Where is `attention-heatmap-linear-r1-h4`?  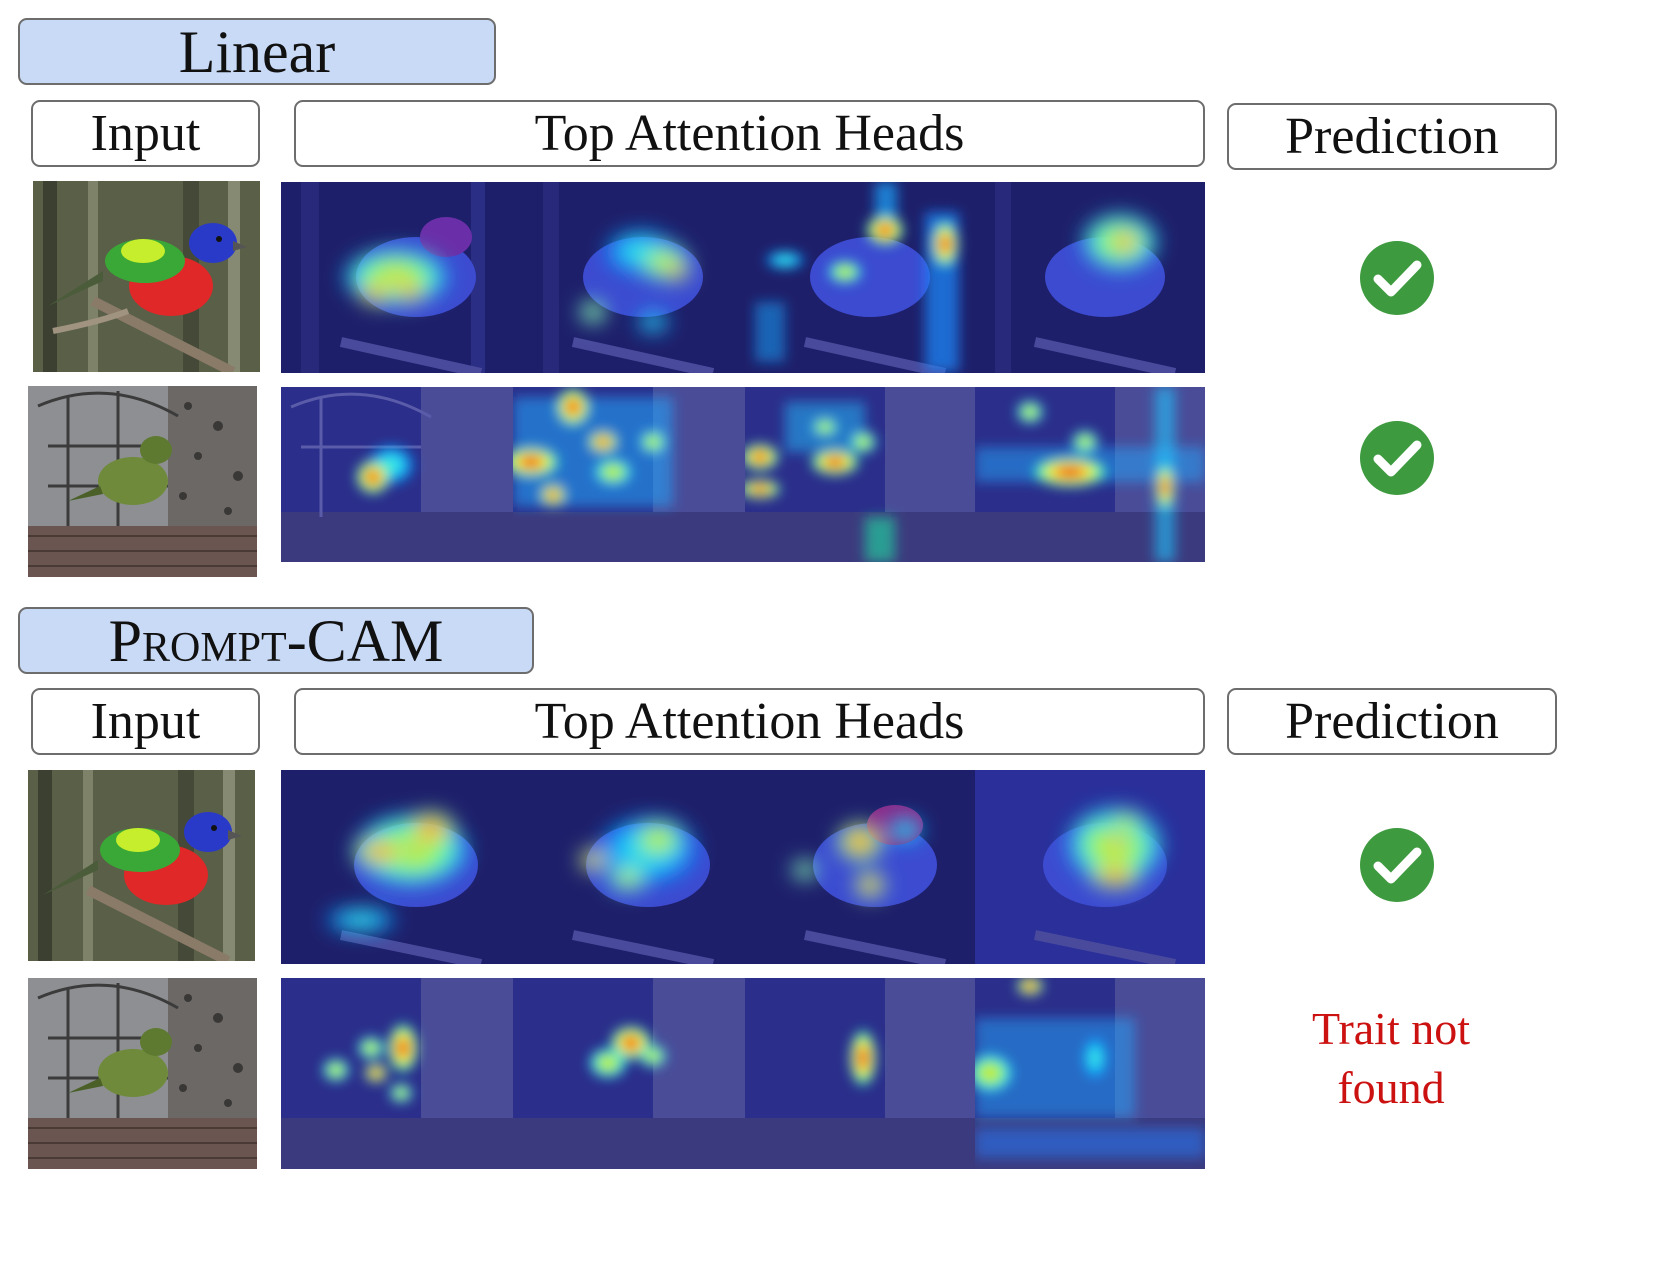 attention-heatmap-linear-r1-h4 is located at coordinates (1090, 277).